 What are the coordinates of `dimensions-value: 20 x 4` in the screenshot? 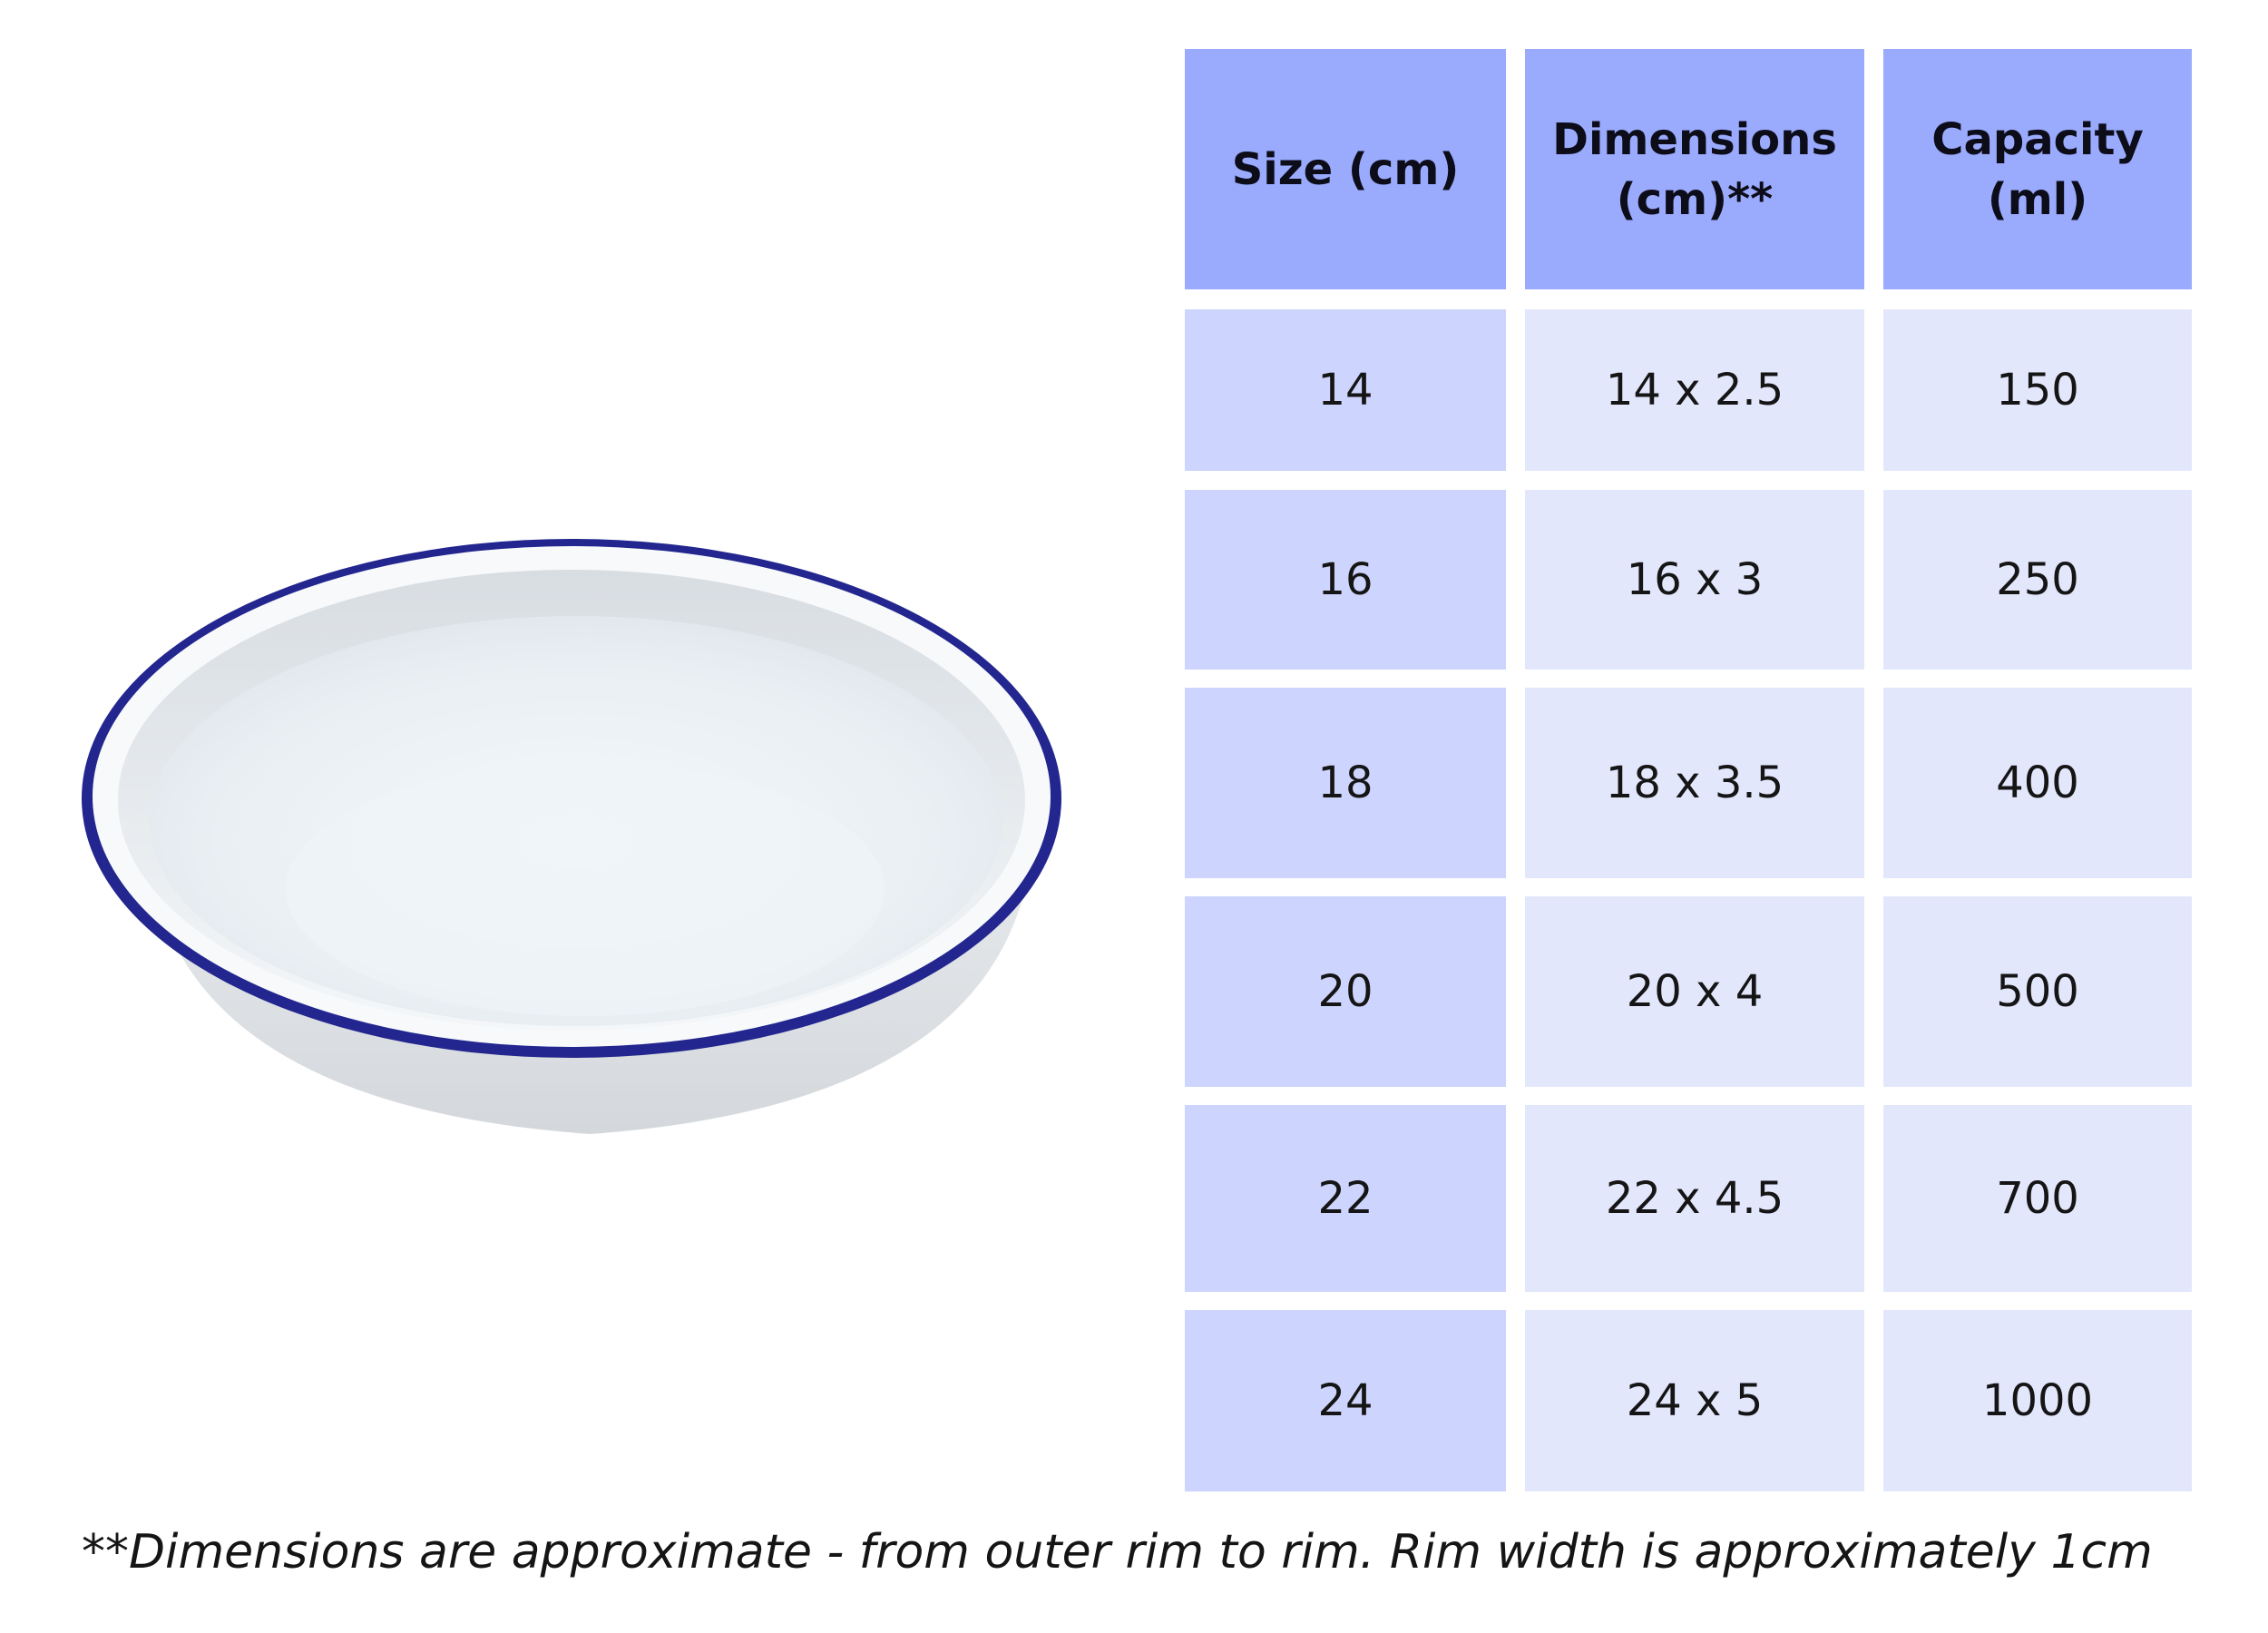 It's located at (1695, 991).